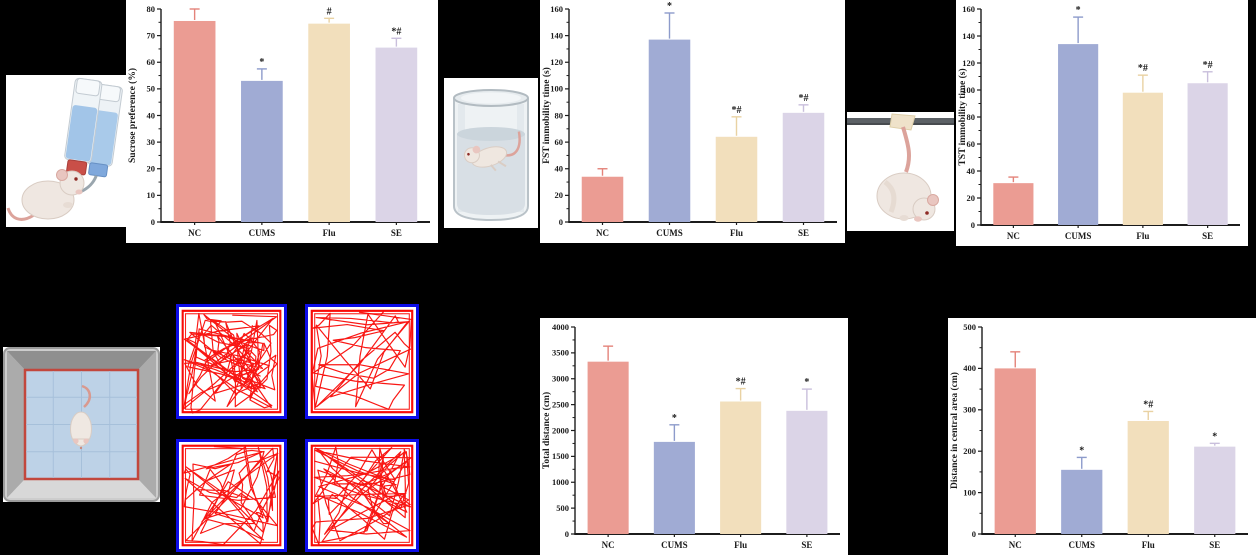 The height and width of the screenshot is (555, 1256). I want to click on track-plot-nc, so click(231, 361).